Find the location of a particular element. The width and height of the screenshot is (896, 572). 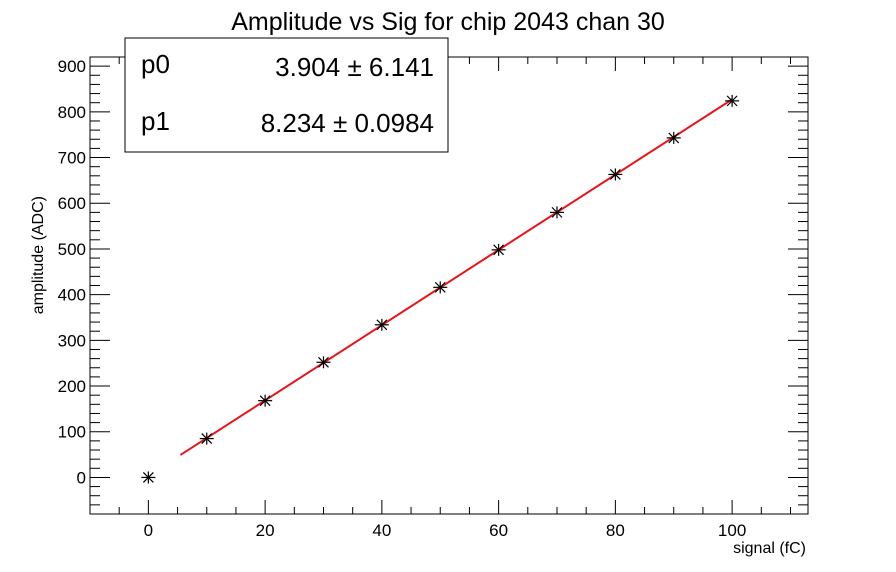

stats-box: p0 3.904 ± 6.141 p1 8.234 ± 0.0984 is located at coordinates (286, 95).